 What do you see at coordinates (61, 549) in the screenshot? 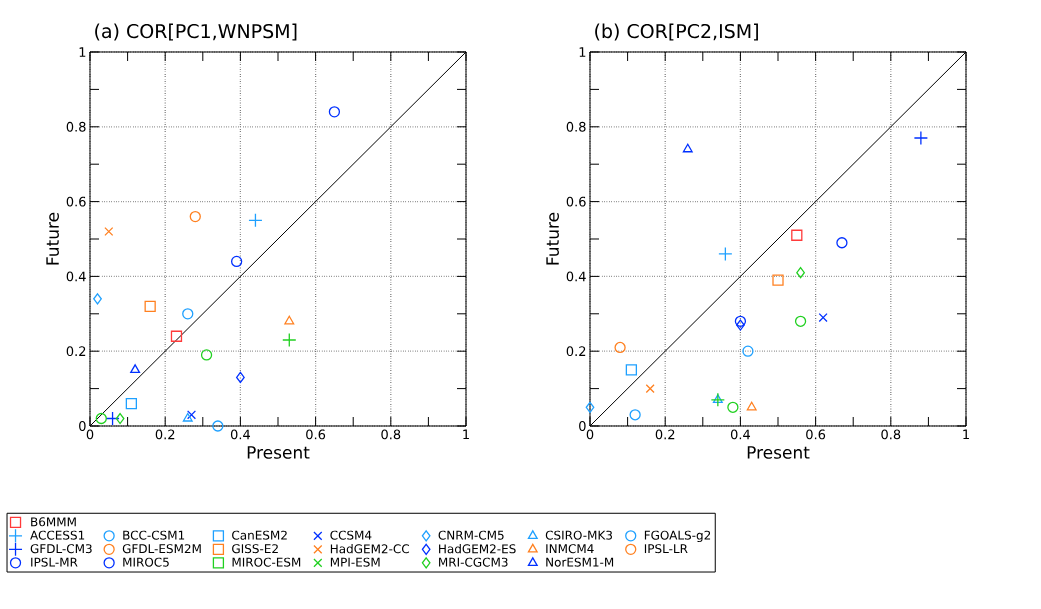
I see `legend-label: GFDL-CM3` at bounding box center [61, 549].